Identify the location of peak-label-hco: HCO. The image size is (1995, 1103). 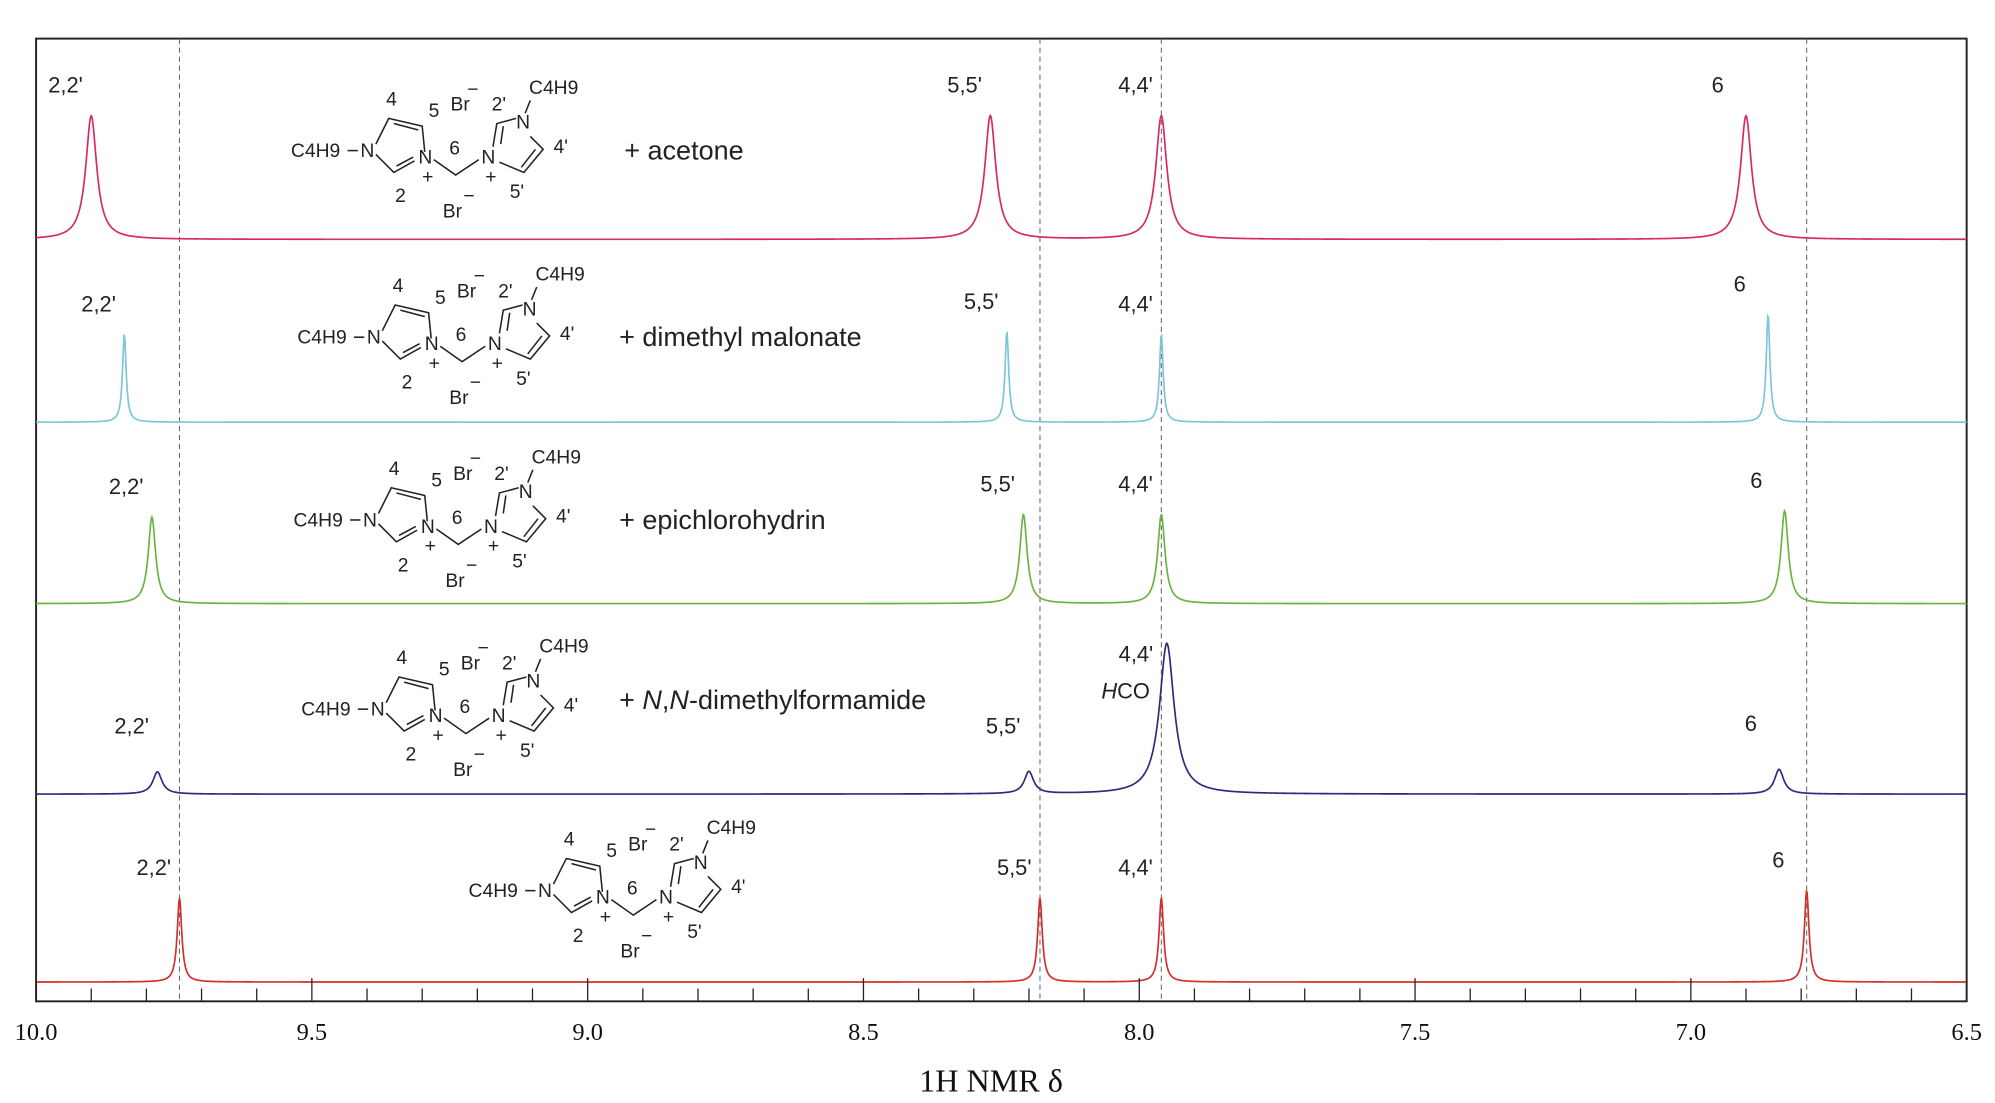
(1125, 691).